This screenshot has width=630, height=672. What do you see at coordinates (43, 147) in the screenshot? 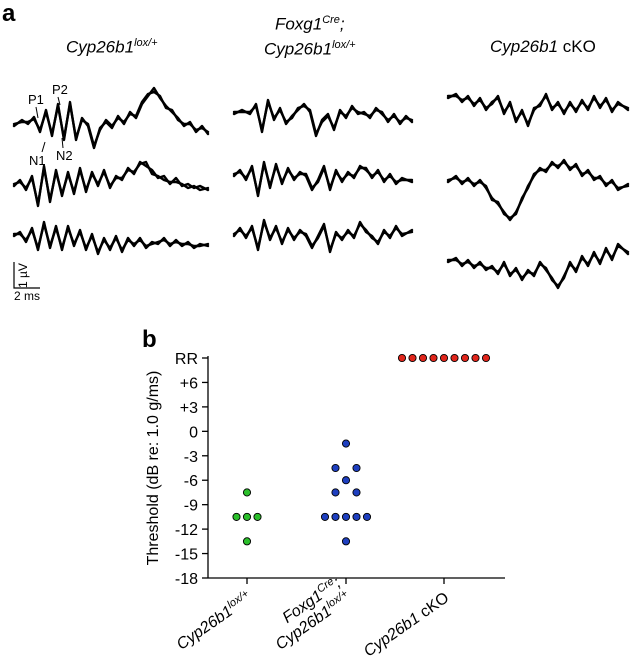
I see `n1-connector` at bounding box center [43, 147].